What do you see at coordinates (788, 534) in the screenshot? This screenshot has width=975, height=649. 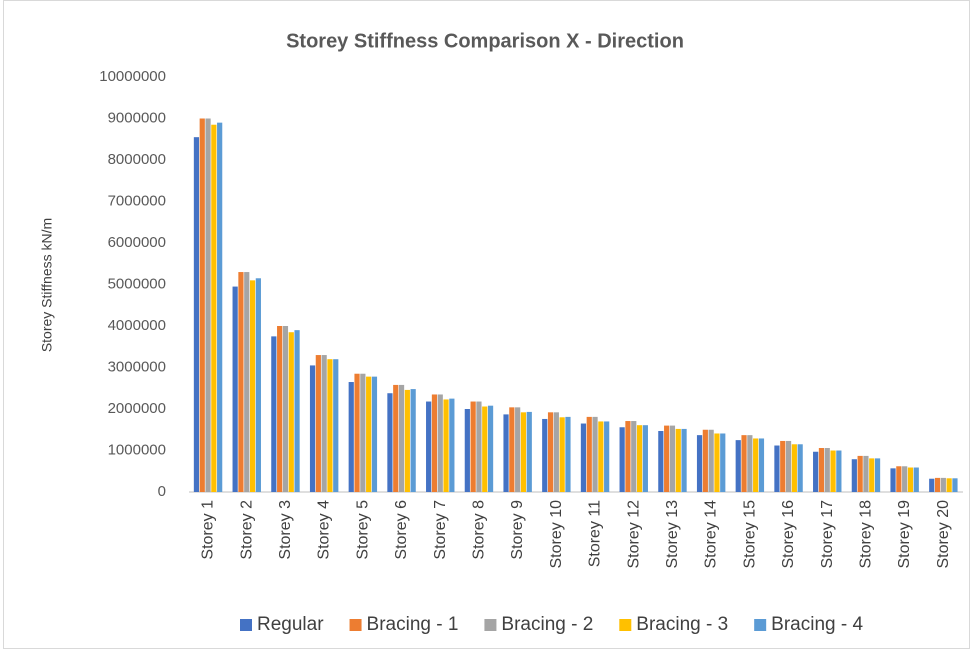 I see `x-tick-label: Storey 16` at bounding box center [788, 534].